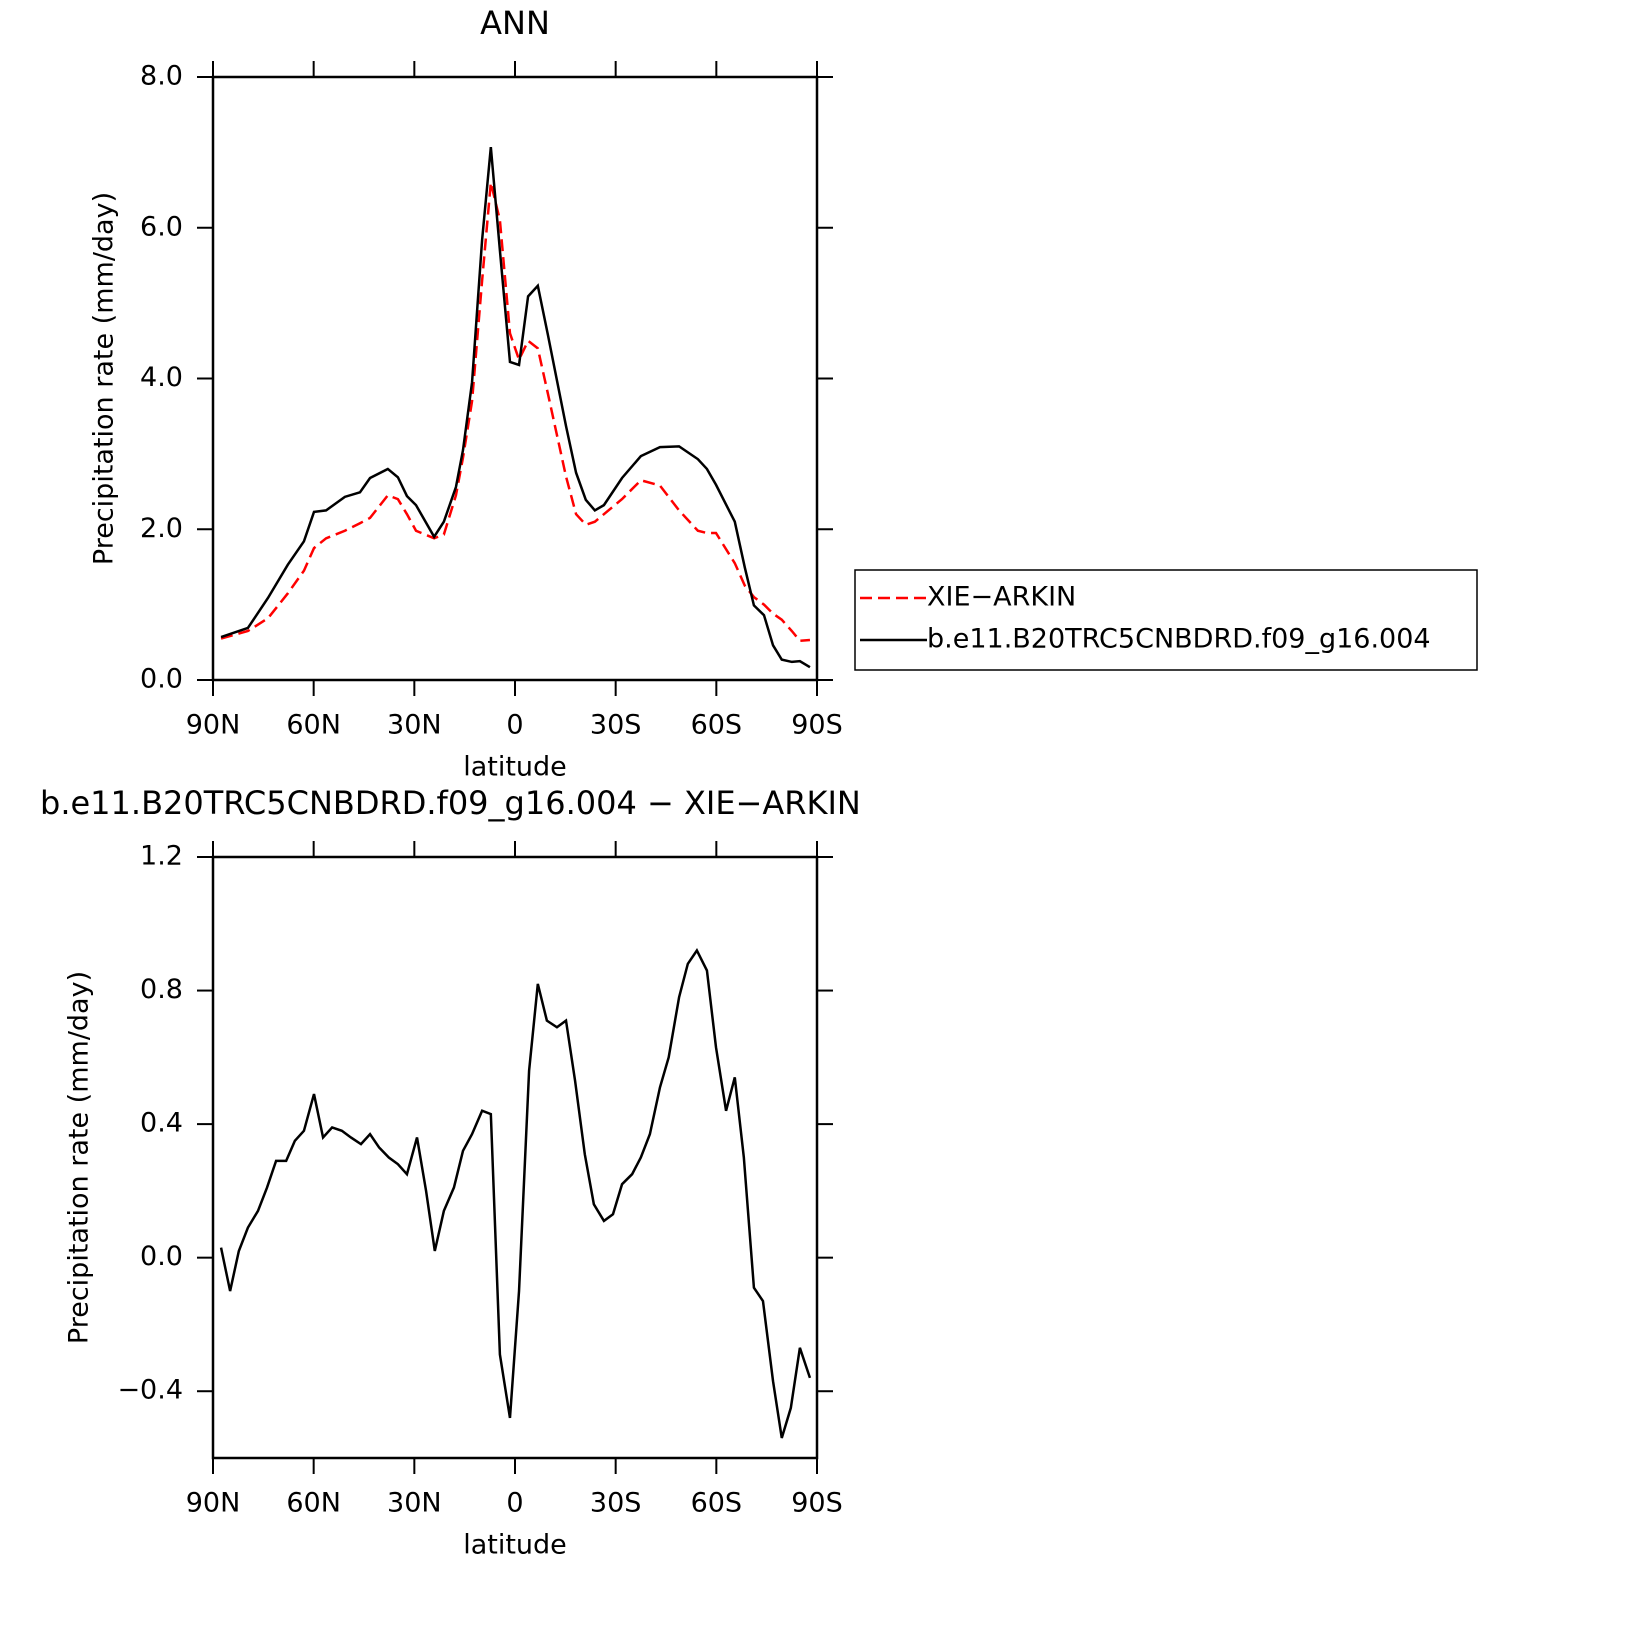 Image resolution: width=1641 pixels, height=1641 pixels. I want to click on y-tick-label: 4.0, so click(161, 377).